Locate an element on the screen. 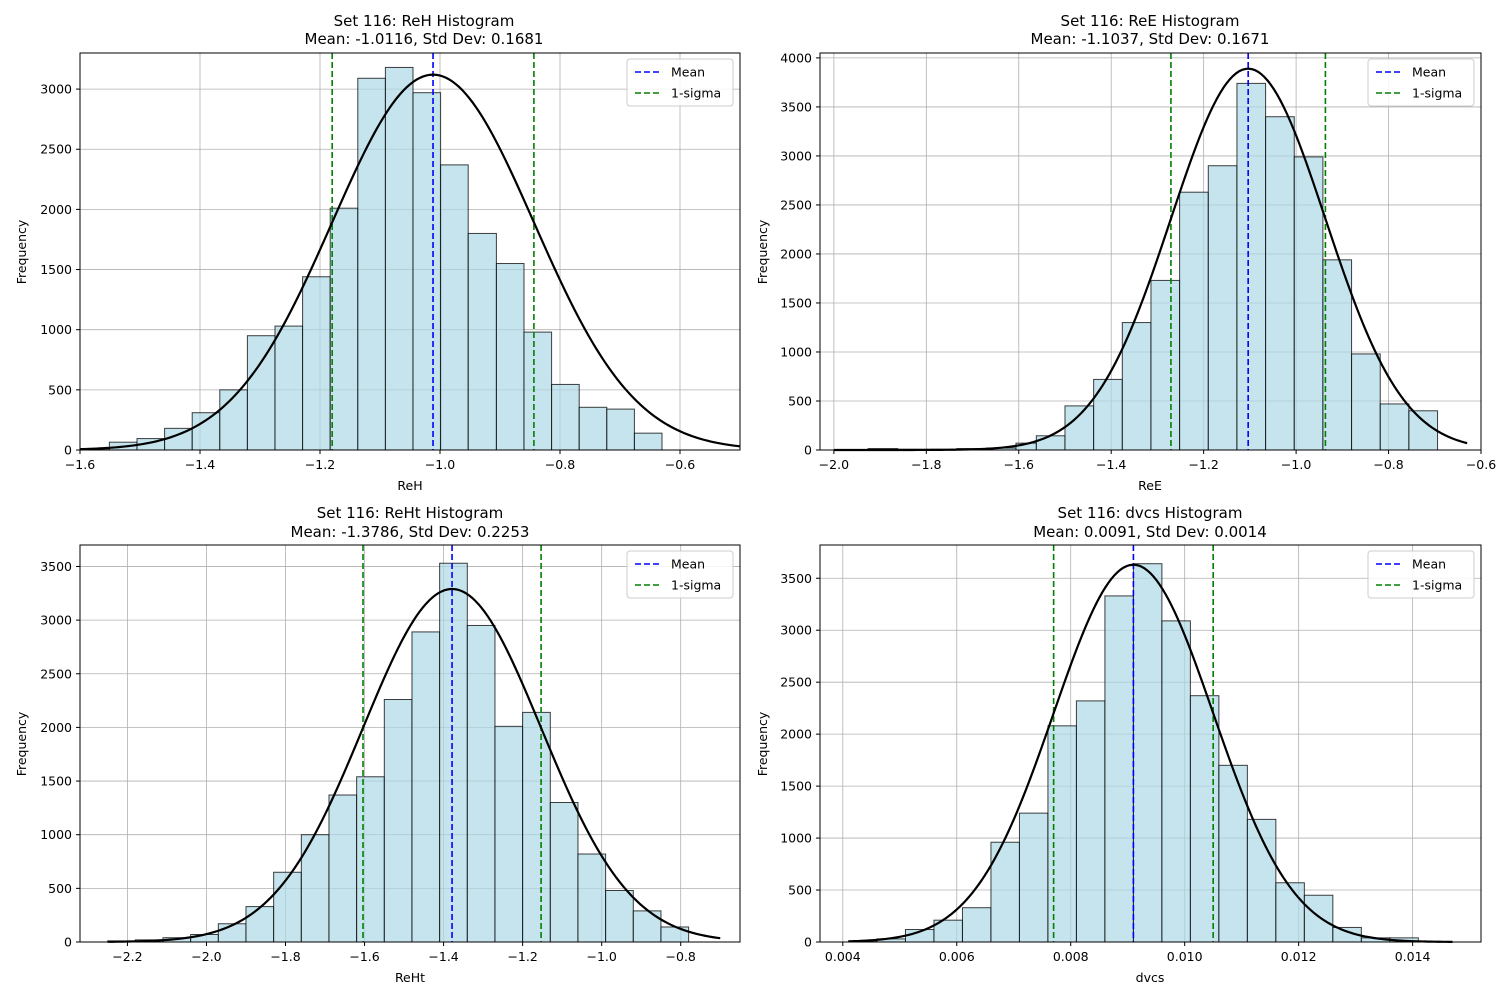  gaussian-fit-curve is located at coordinates (414, 765).